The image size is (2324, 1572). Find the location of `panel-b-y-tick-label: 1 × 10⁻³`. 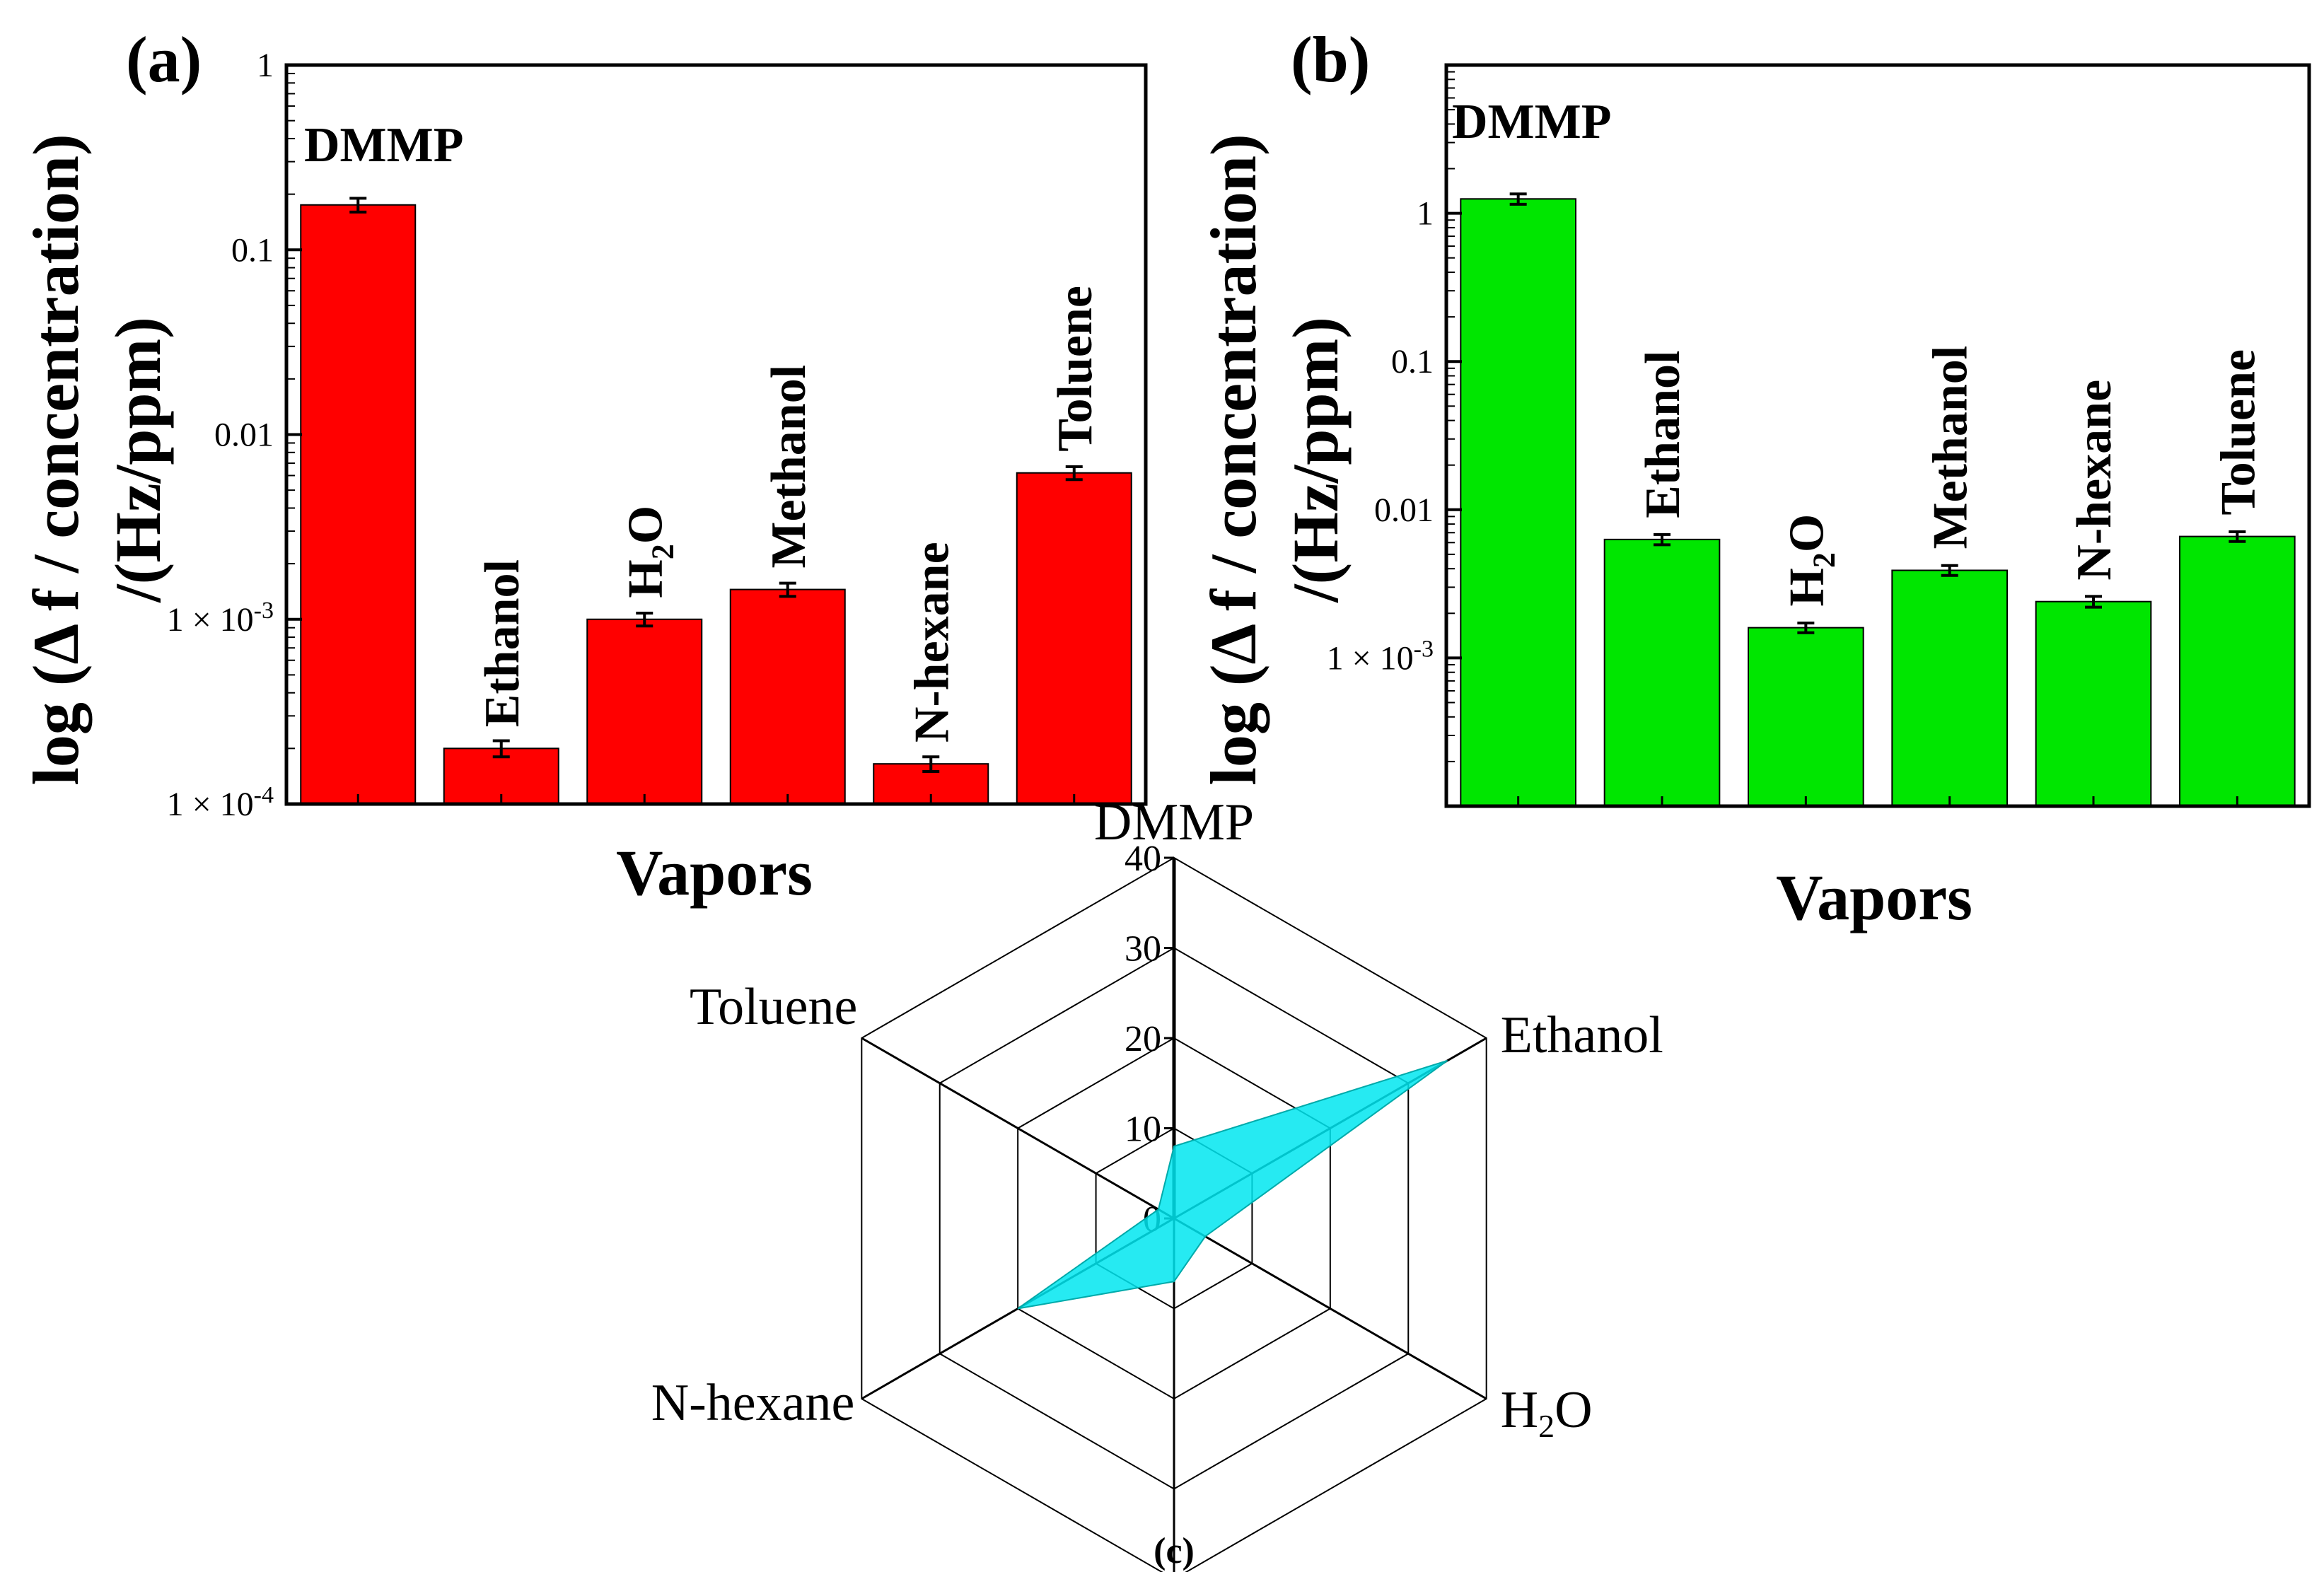

panel-b-y-tick-label: 1 × 10⁻³ is located at coordinates (1380, 656).